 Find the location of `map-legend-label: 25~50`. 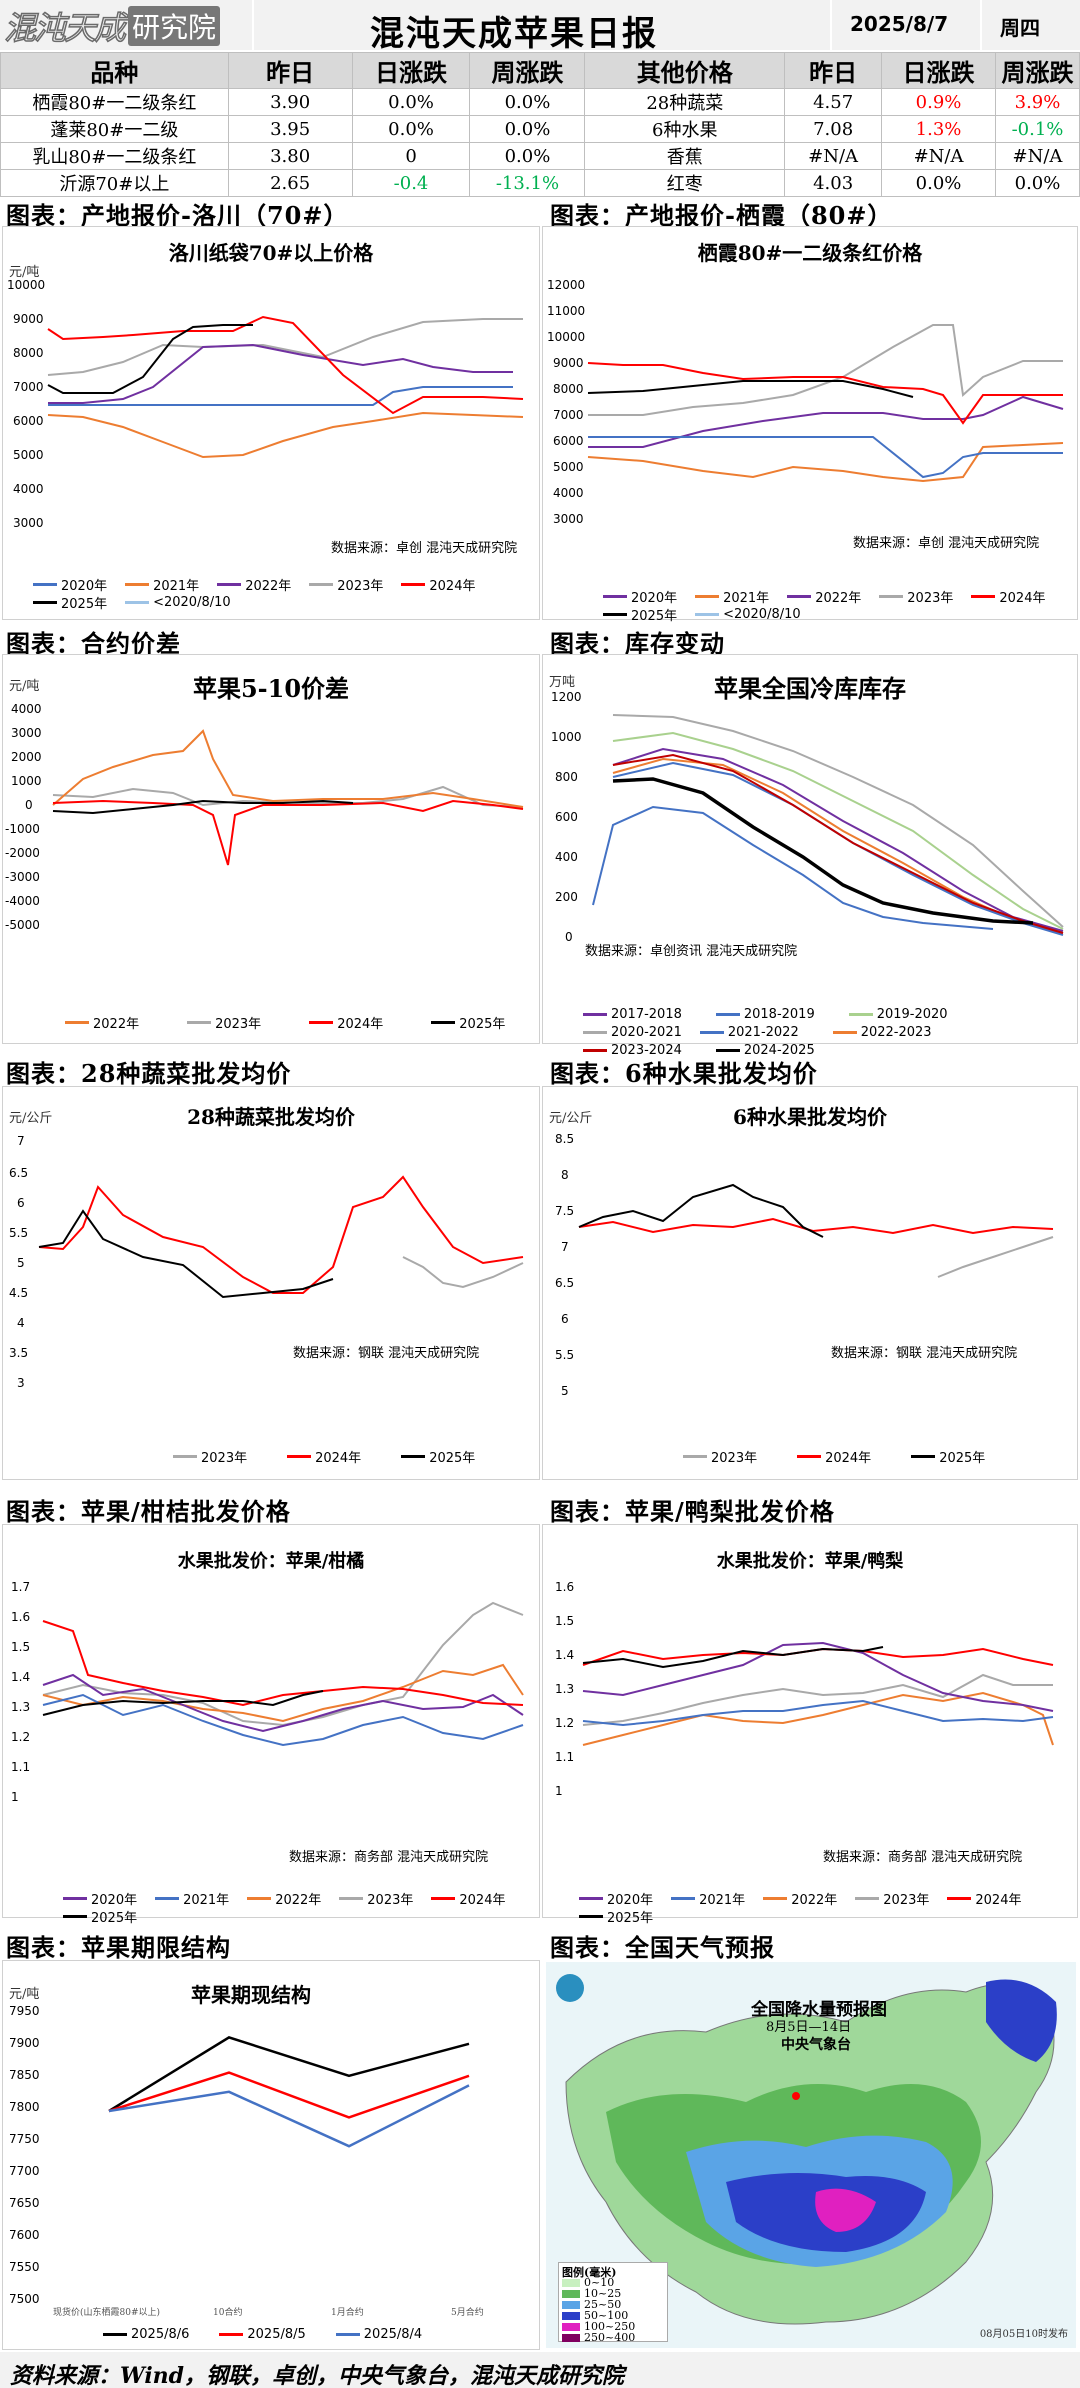

map-legend-label: 25~50 is located at coordinates (603, 2304).